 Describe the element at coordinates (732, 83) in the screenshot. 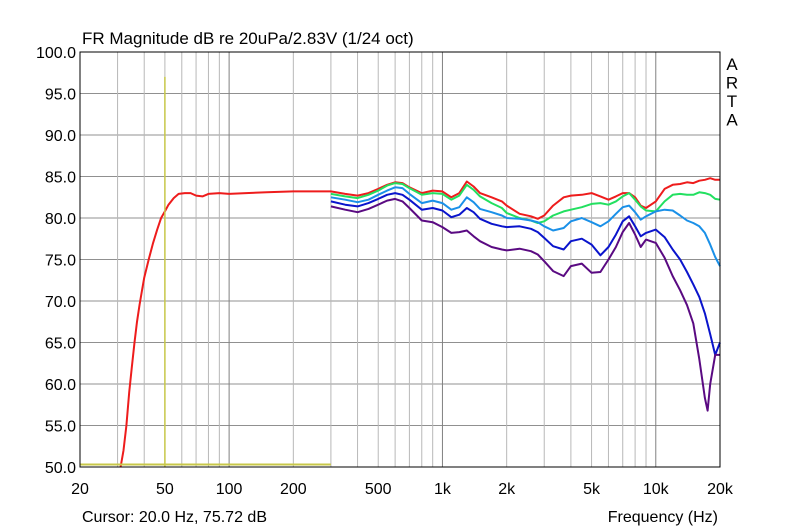

I see `brand-letter: R` at that location.